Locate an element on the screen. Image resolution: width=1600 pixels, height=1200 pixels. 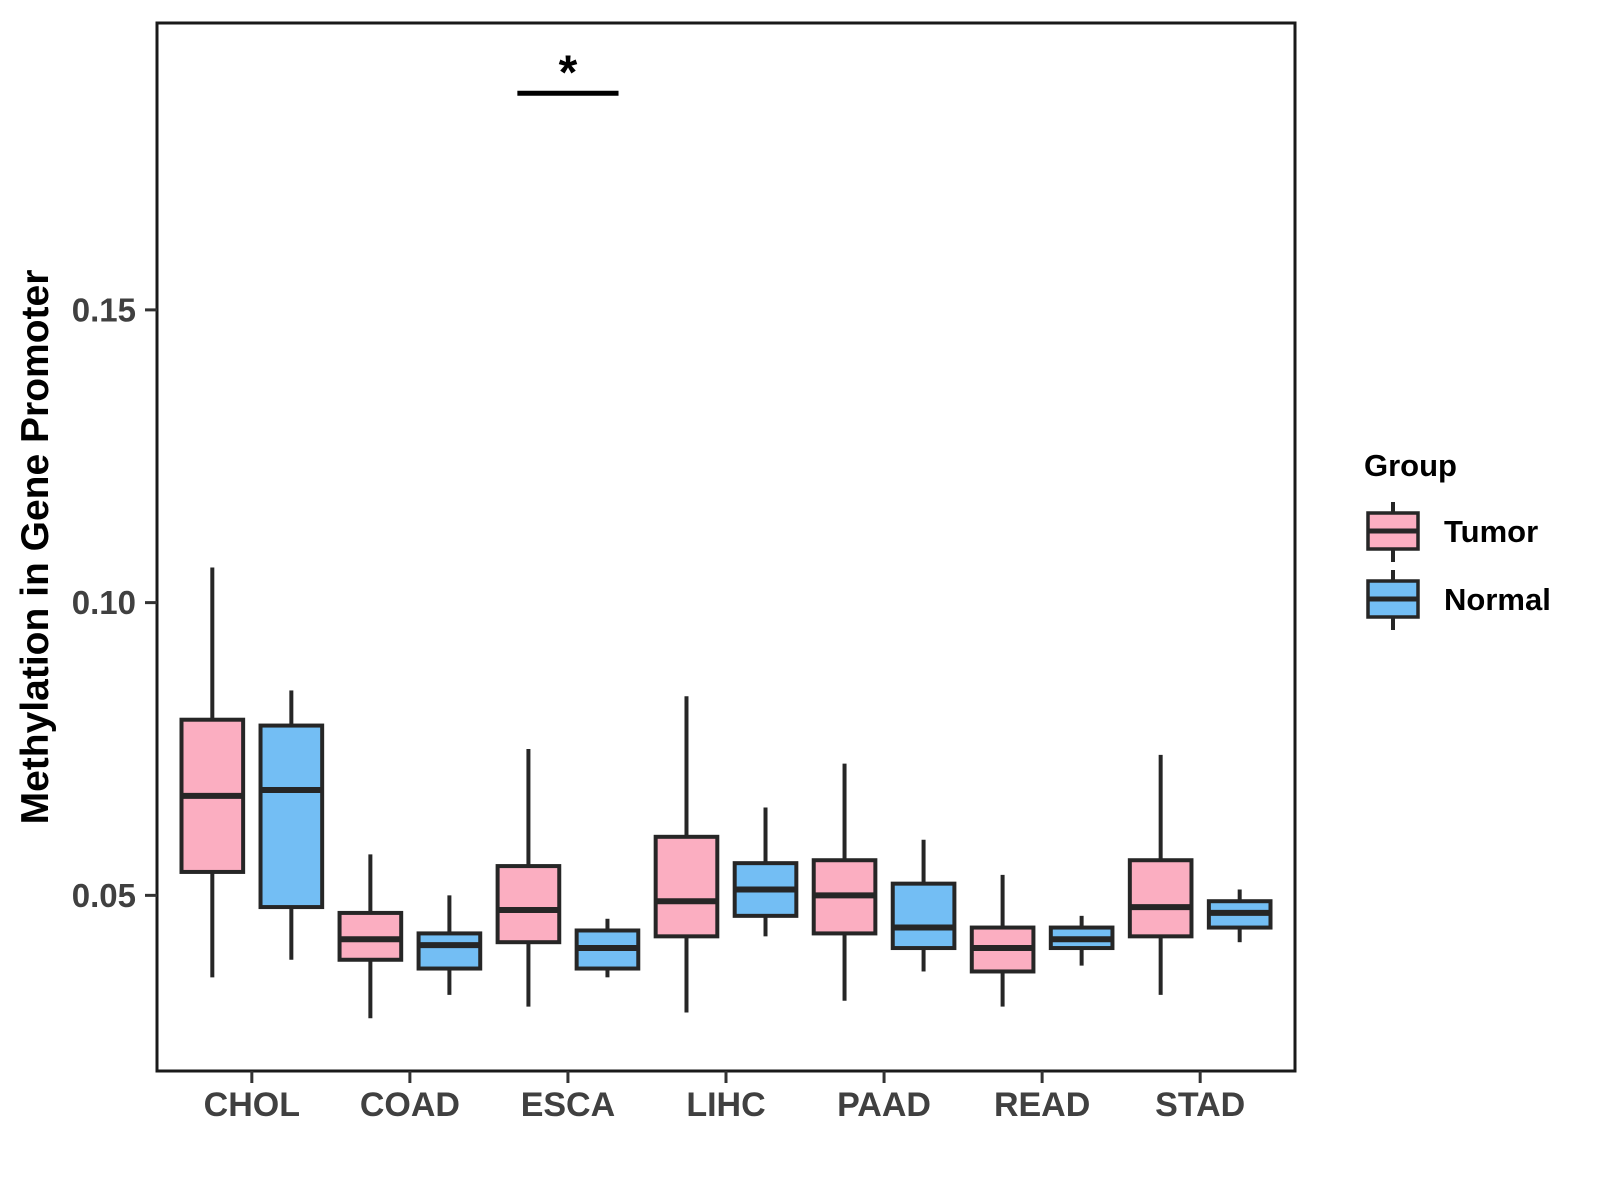
boxplot-key-tumor-icon is located at coordinates (1393, 532).